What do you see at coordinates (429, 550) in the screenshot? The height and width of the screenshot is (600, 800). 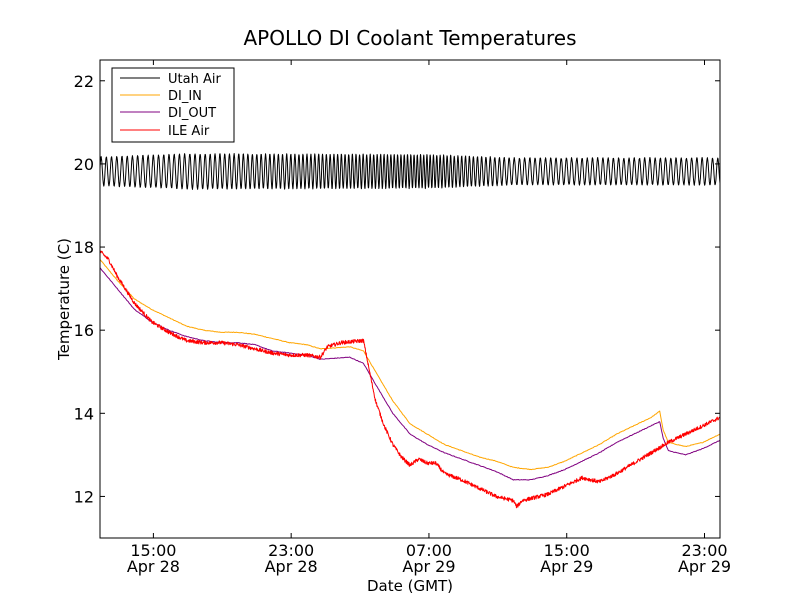 I see `x-tick-time-label: 07:00` at bounding box center [429, 550].